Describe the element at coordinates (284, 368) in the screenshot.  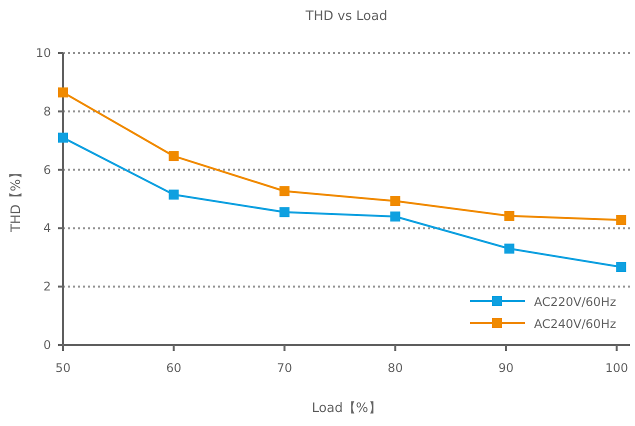
I see `x-tick-label: 70` at that location.